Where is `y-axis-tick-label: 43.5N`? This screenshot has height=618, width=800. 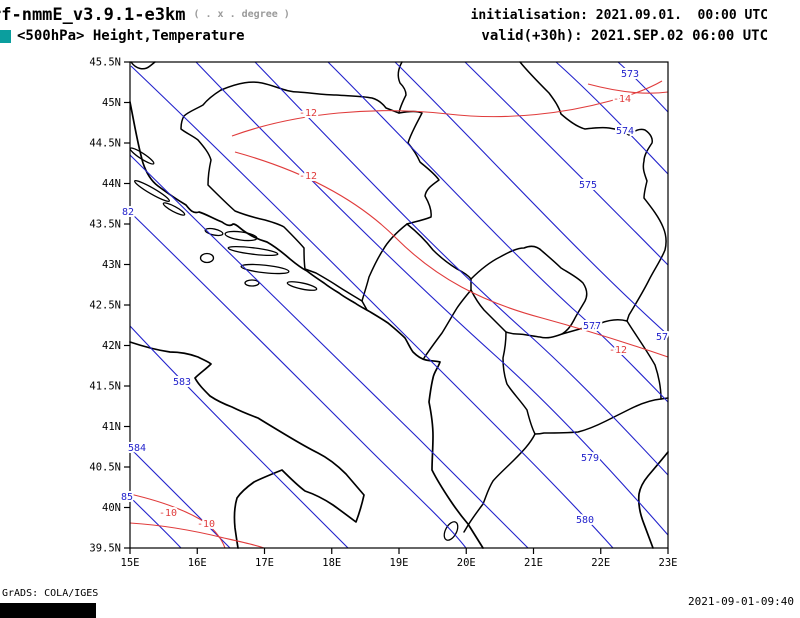 y-axis-tick-label: 43.5N is located at coordinates (105, 225).